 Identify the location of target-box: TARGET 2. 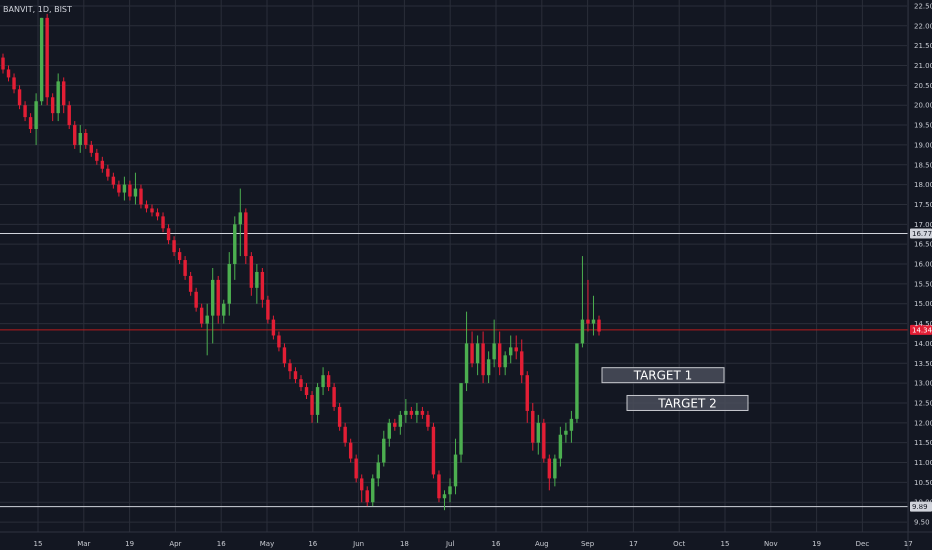
(687, 402).